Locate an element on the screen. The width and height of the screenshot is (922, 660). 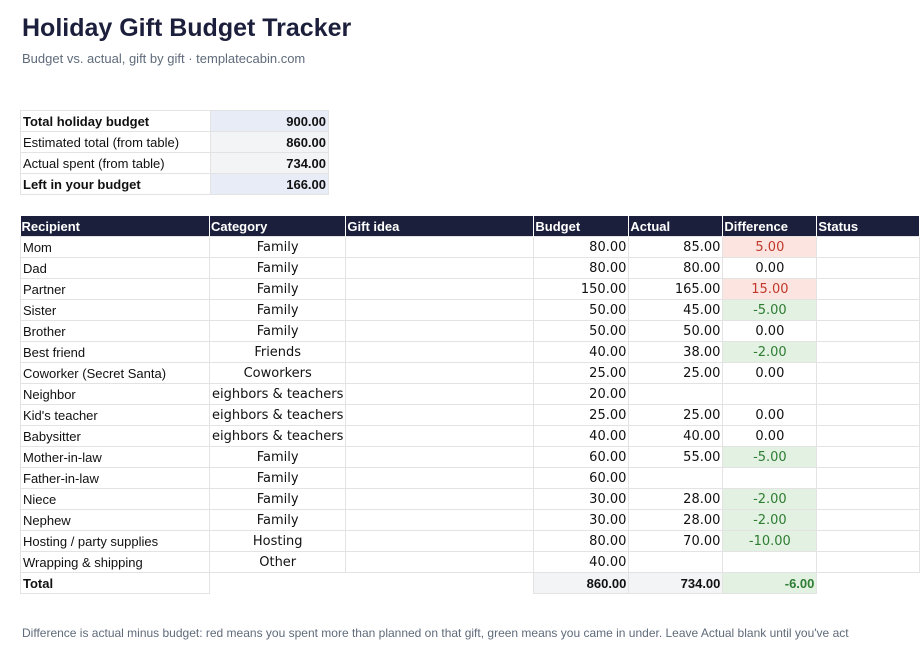
summary-value: 734.00 is located at coordinates (269, 163).